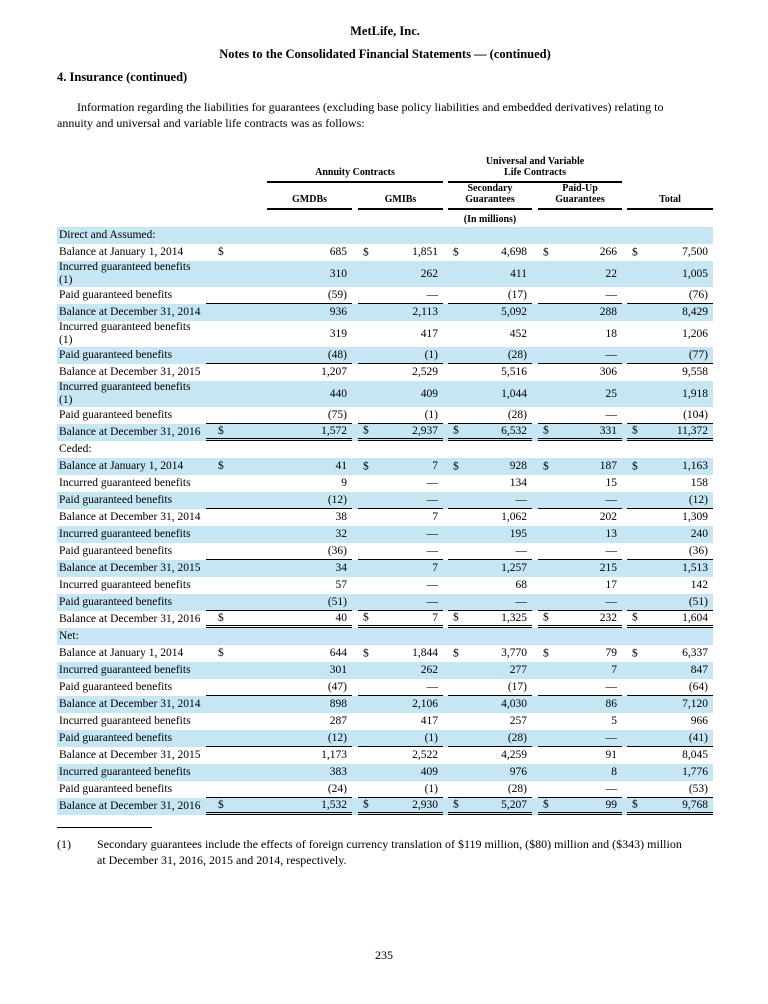 This screenshot has height=1004, width=768. What do you see at coordinates (400, 653) in the screenshot?
I see `cell-gmibs: $1,844` at bounding box center [400, 653].